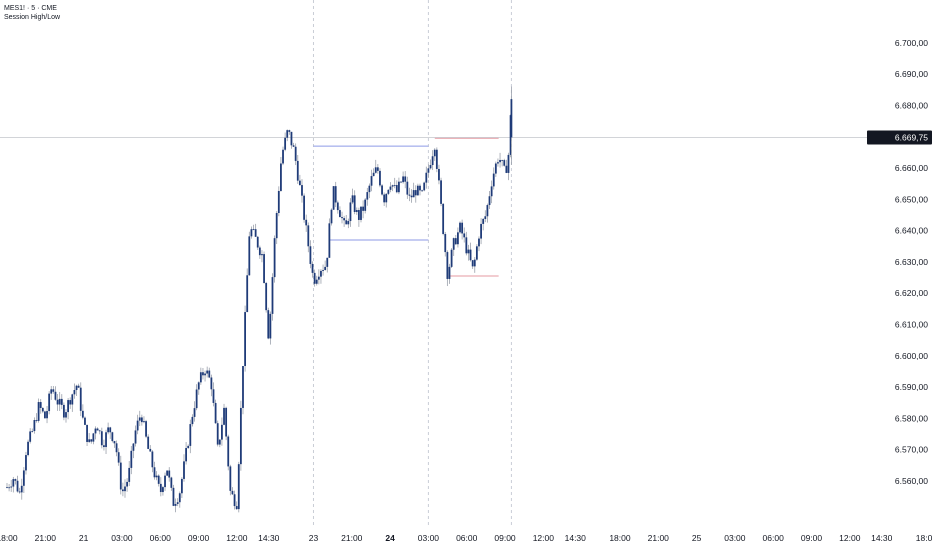 The width and height of the screenshot is (932, 555). I want to click on price-tick-label: 6.610,00, so click(911, 324).